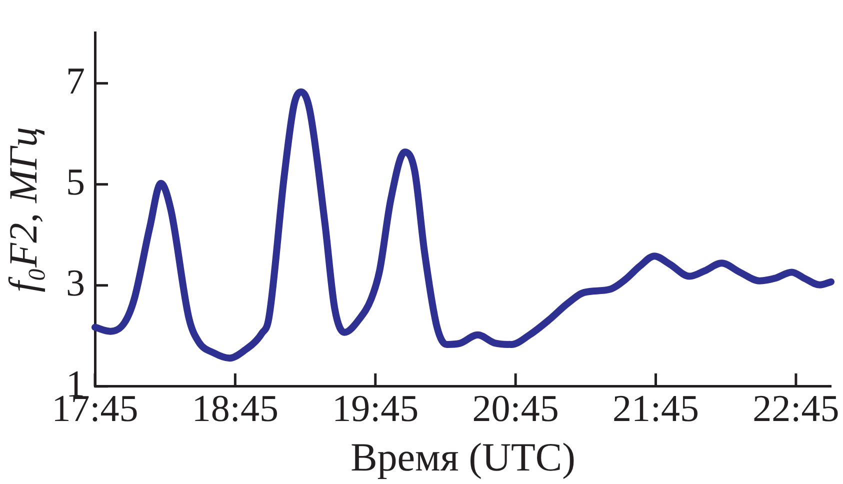 This screenshot has height=484, width=843. What do you see at coordinates (796, 409) in the screenshot?
I see `x-tick-label: 22:45` at bounding box center [796, 409].